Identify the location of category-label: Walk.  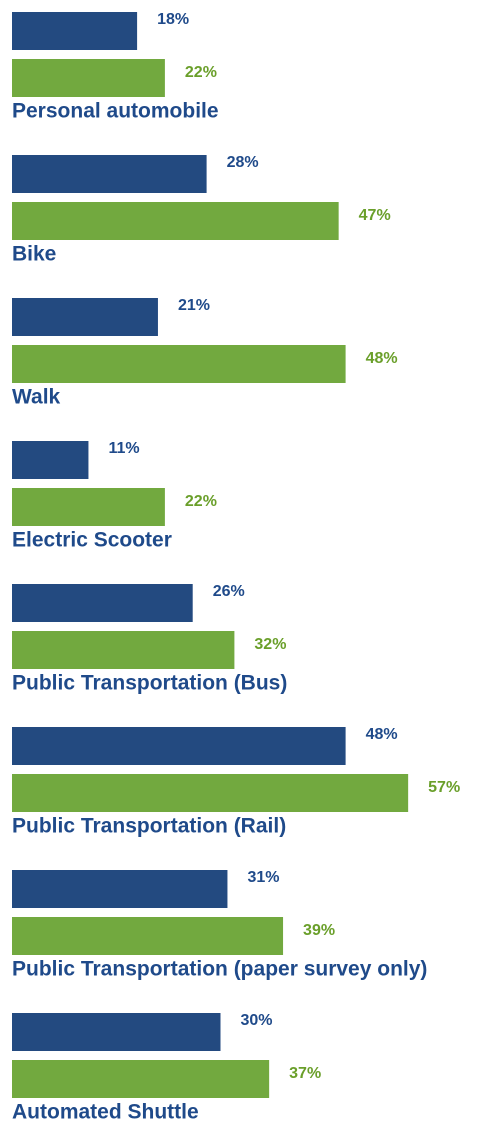
(36, 397).